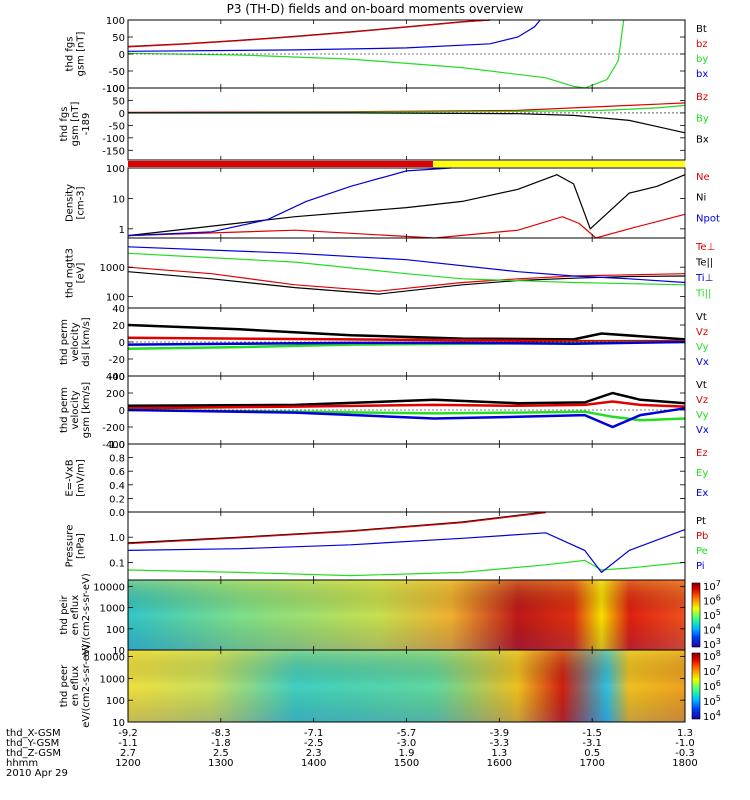 The image size is (750, 800). What do you see at coordinates (702, 551) in the screenshot?
I see `legend-pe: Pe` at bounding box center [702, 551].